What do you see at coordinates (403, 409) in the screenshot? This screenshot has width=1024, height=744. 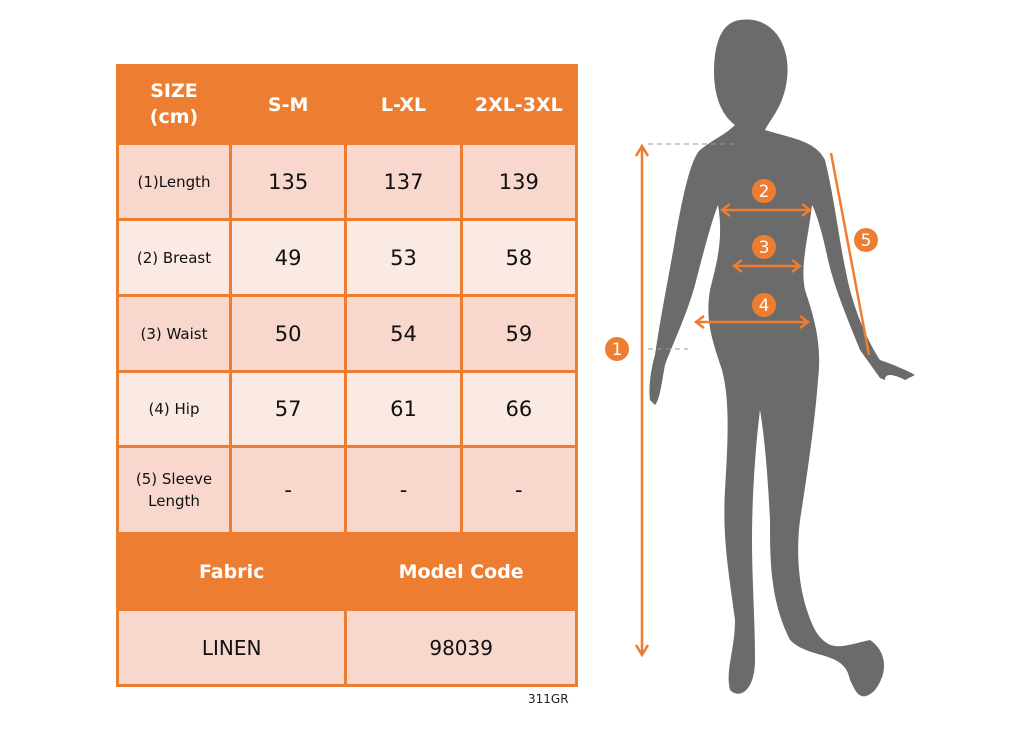 I see `cell: 61` at bounding box center [403, 409].